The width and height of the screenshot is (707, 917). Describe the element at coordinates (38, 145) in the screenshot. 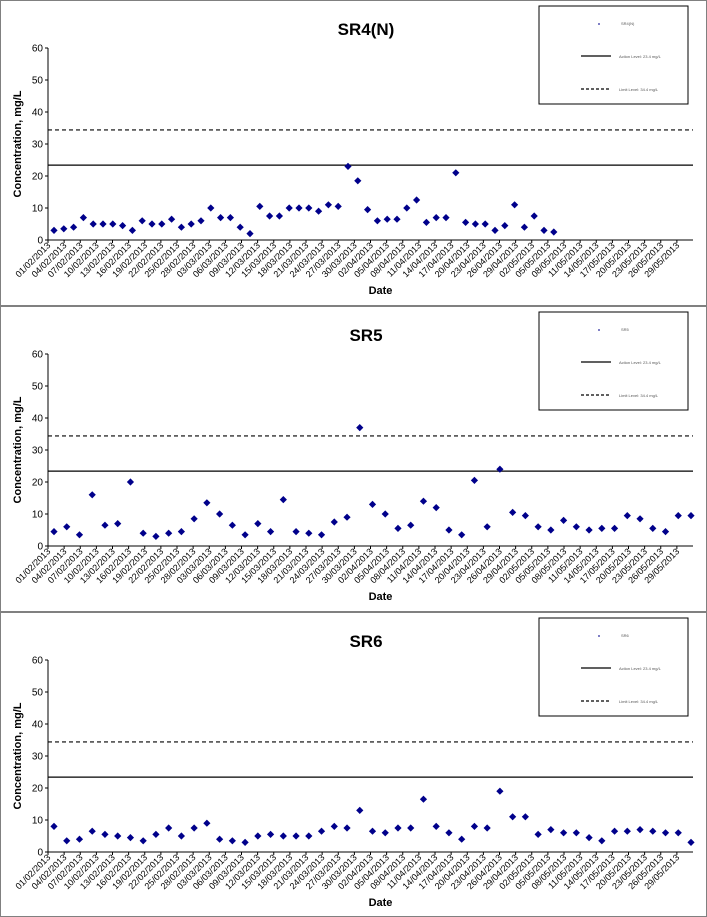

I see `y-tick-label: 30` at that location.